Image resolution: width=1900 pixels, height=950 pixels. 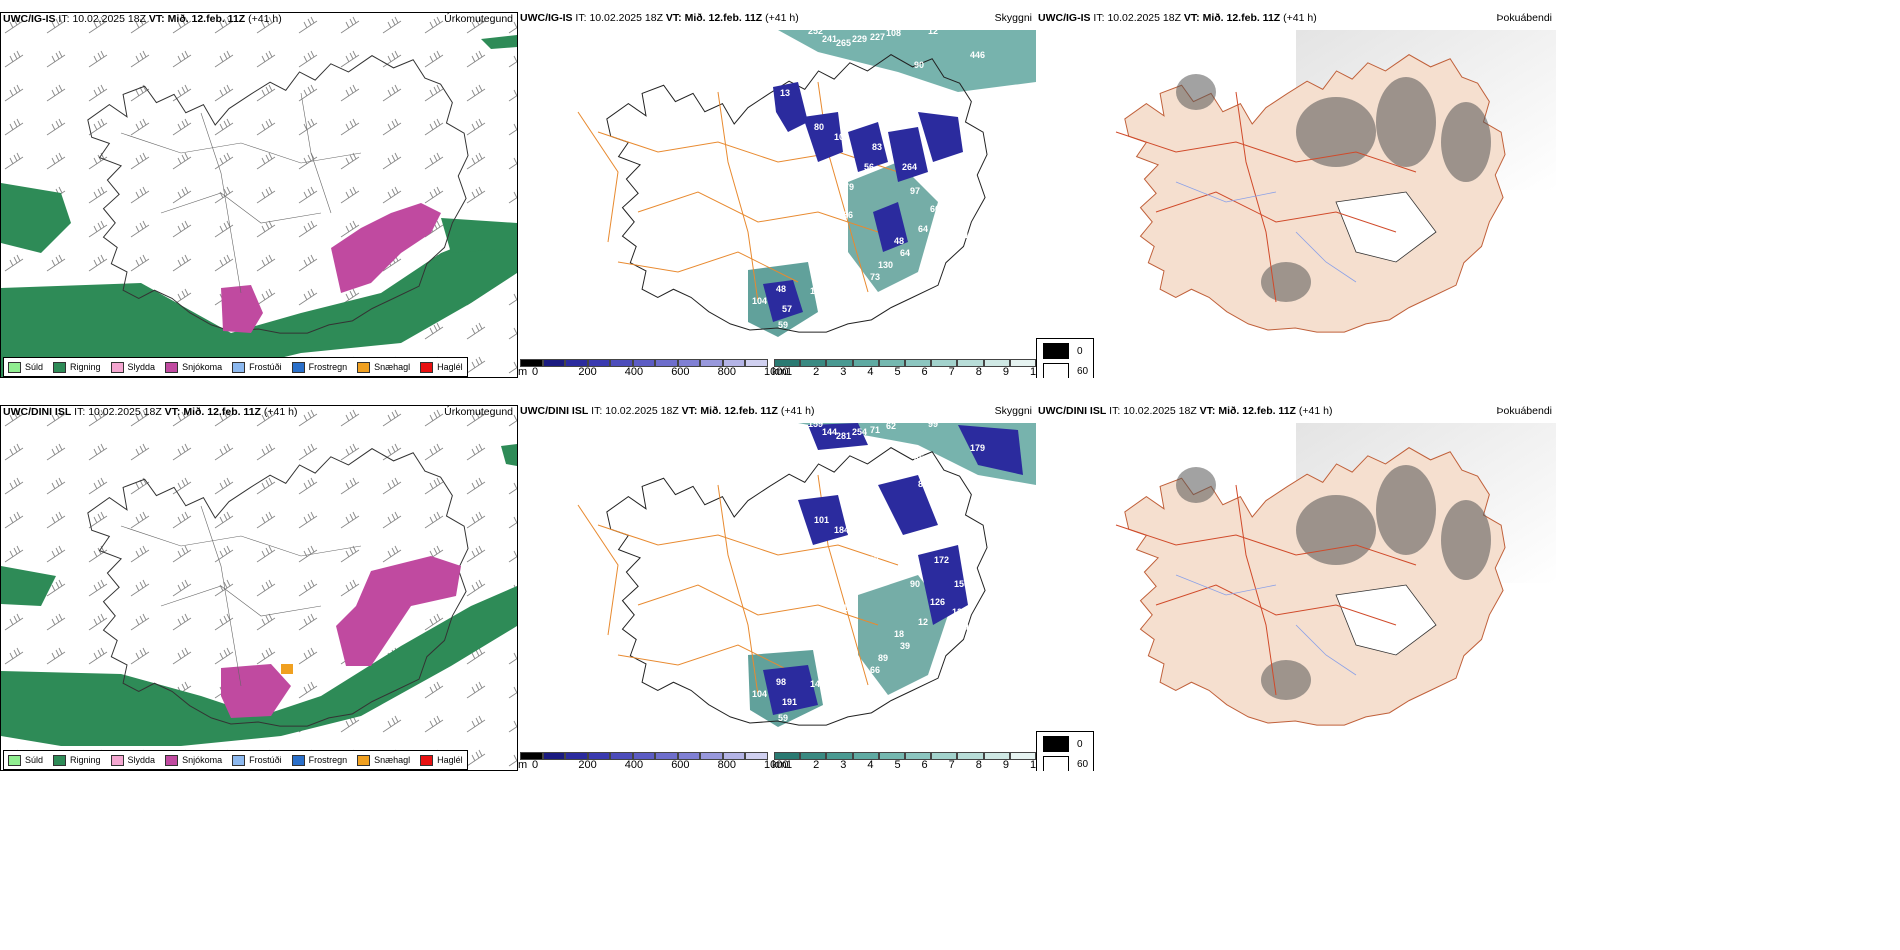 I want to click on snow-area, so click(x=398, y=611).